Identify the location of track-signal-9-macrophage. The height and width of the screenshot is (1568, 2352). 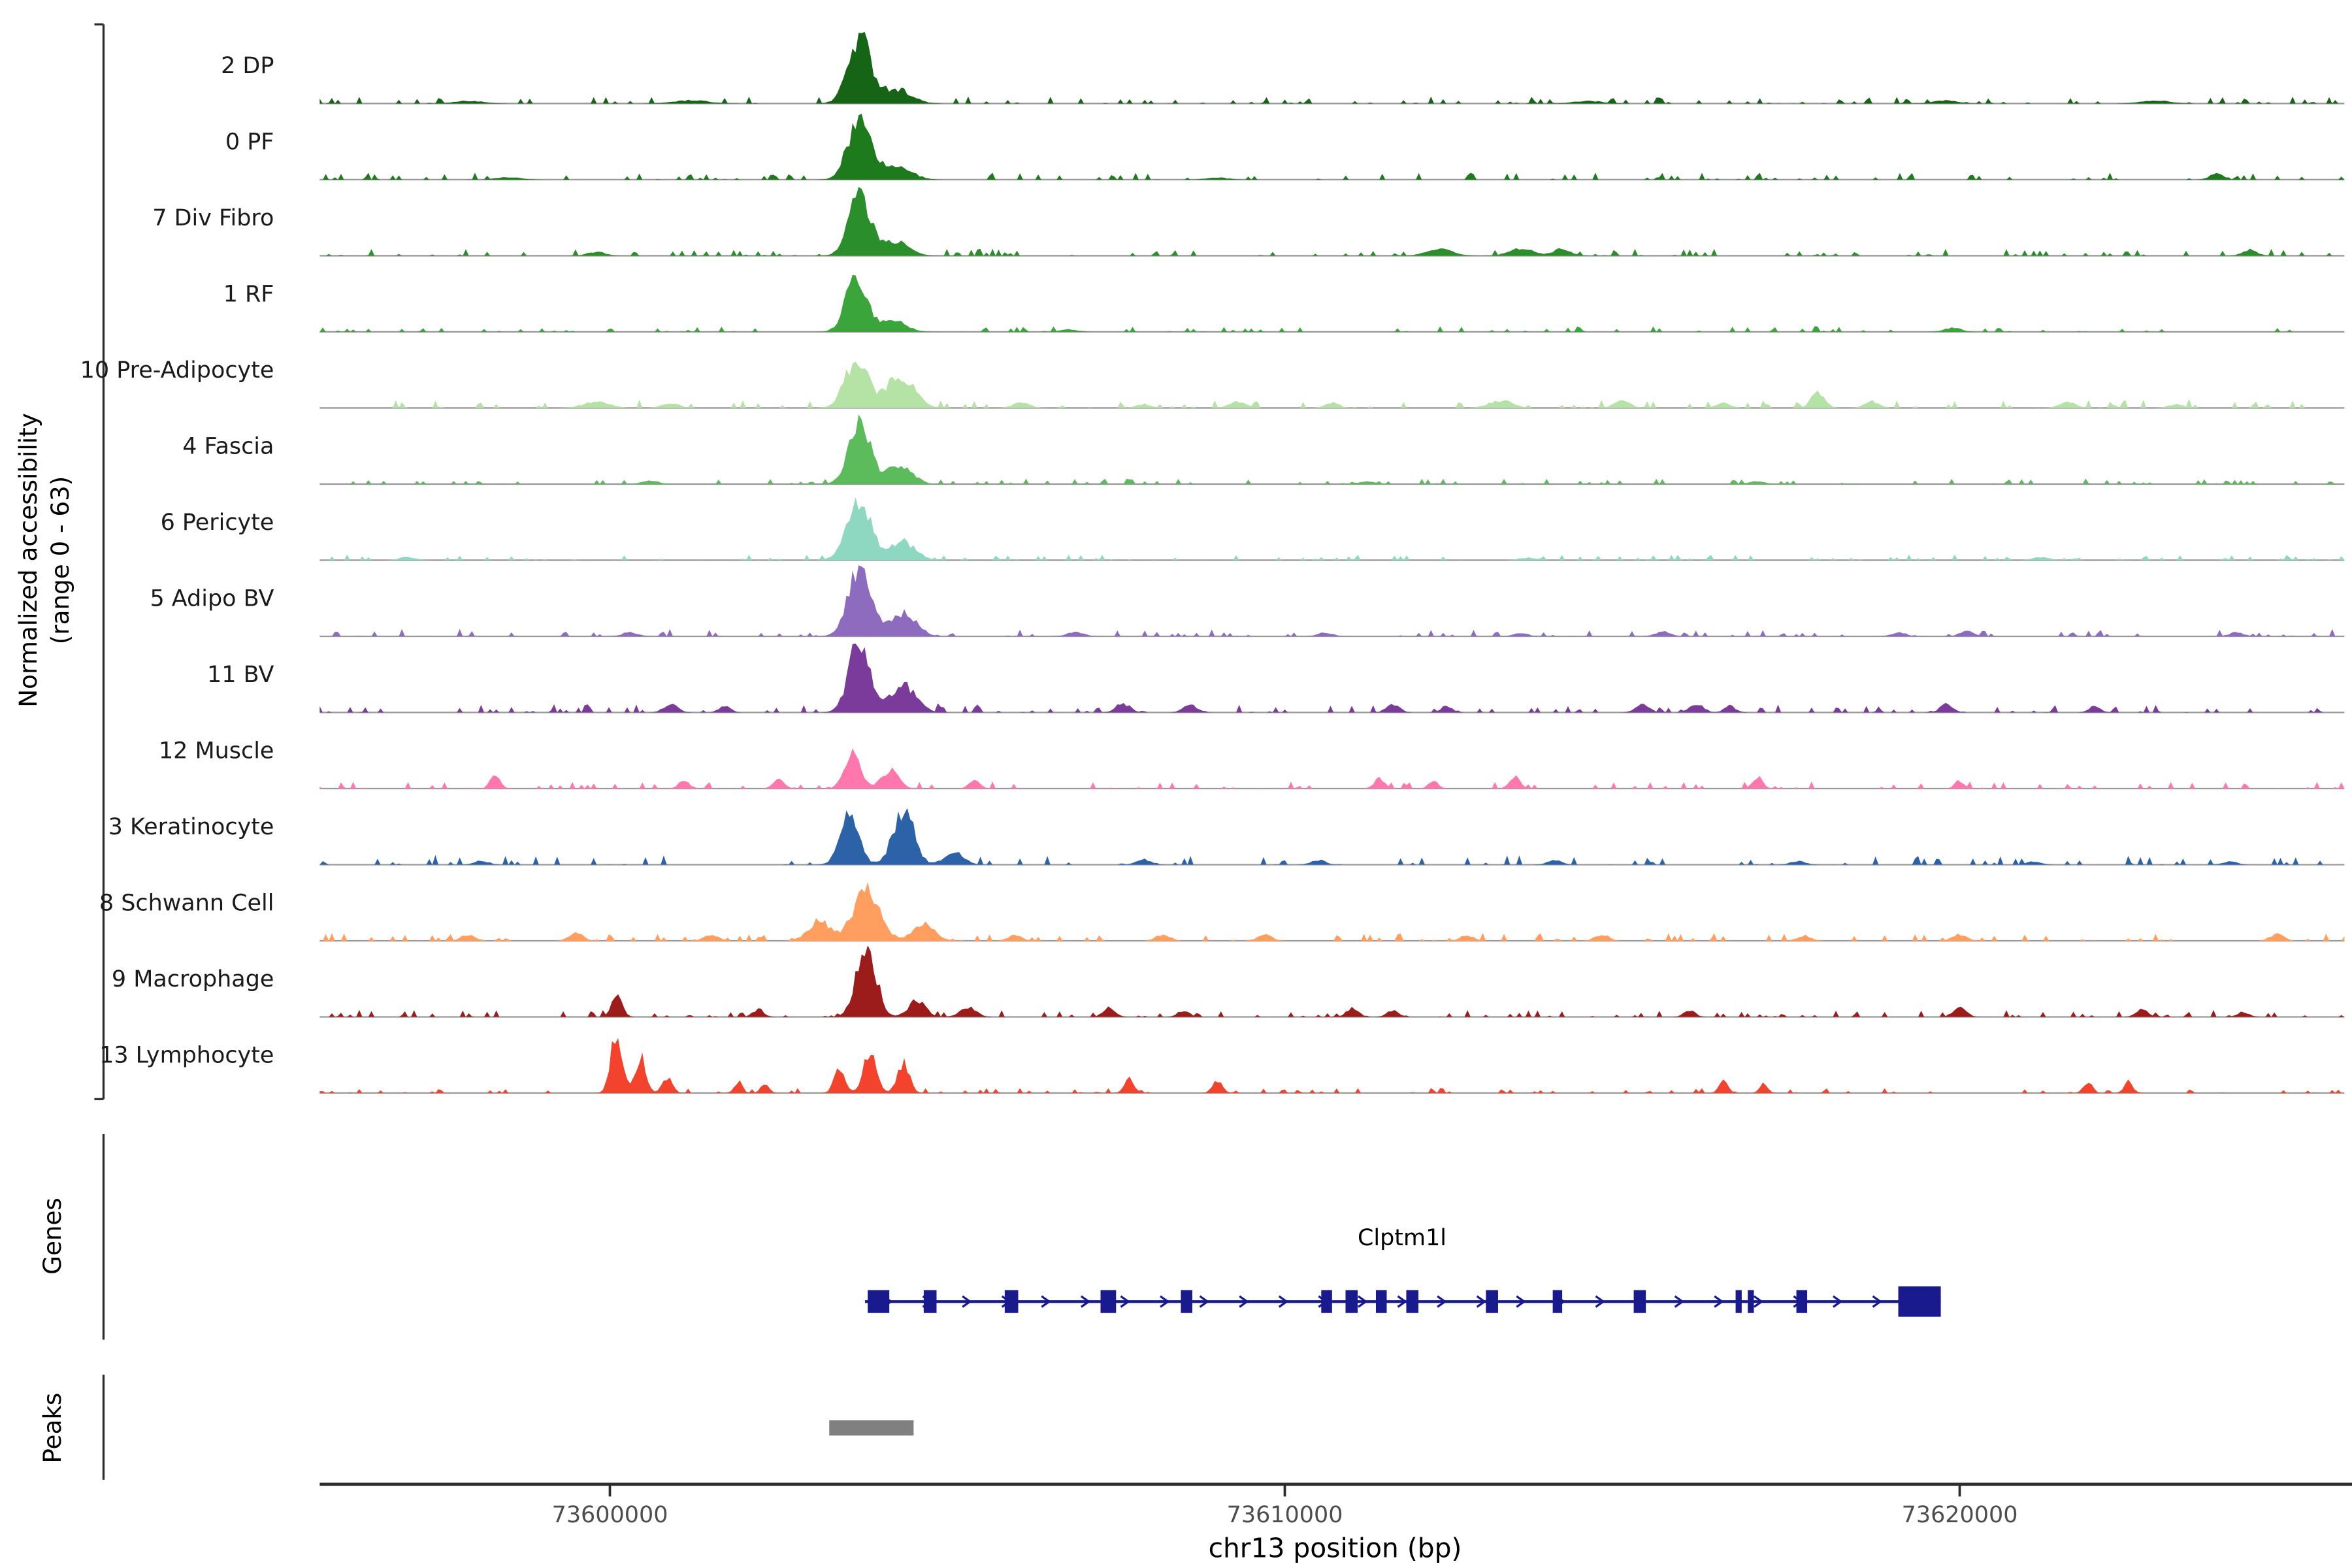
(1332, 981).